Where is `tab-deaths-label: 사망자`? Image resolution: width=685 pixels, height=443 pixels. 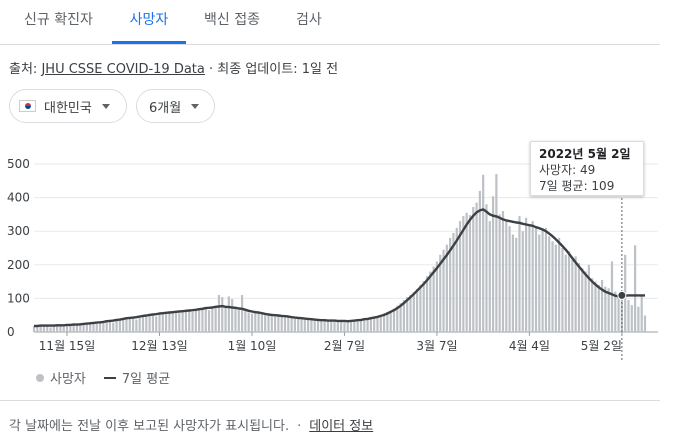
tab-deaths-label: 사망자 is located at coordinates (149, 20).